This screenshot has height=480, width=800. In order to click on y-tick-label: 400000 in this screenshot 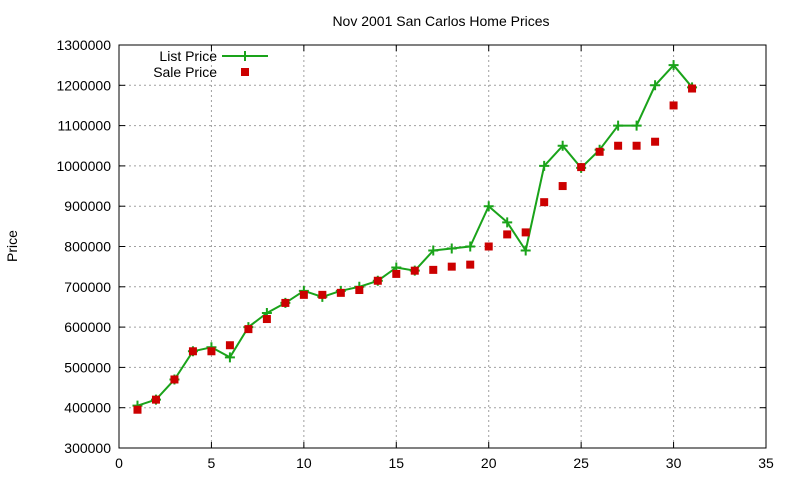, I will do `click(87, 408)`.